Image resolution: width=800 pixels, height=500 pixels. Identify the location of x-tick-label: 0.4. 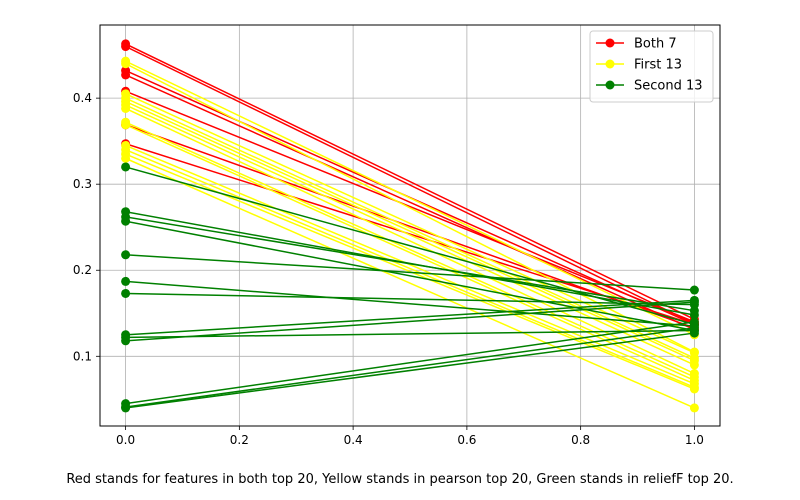
(353, 440).